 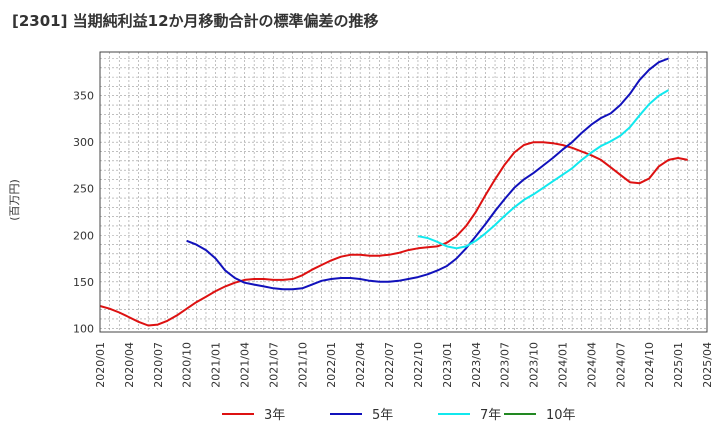 What do you see at coordinates (129, 365) in the screenshot?
I see `x-tick-label: 2020/04` at bounding box center [129, 365].